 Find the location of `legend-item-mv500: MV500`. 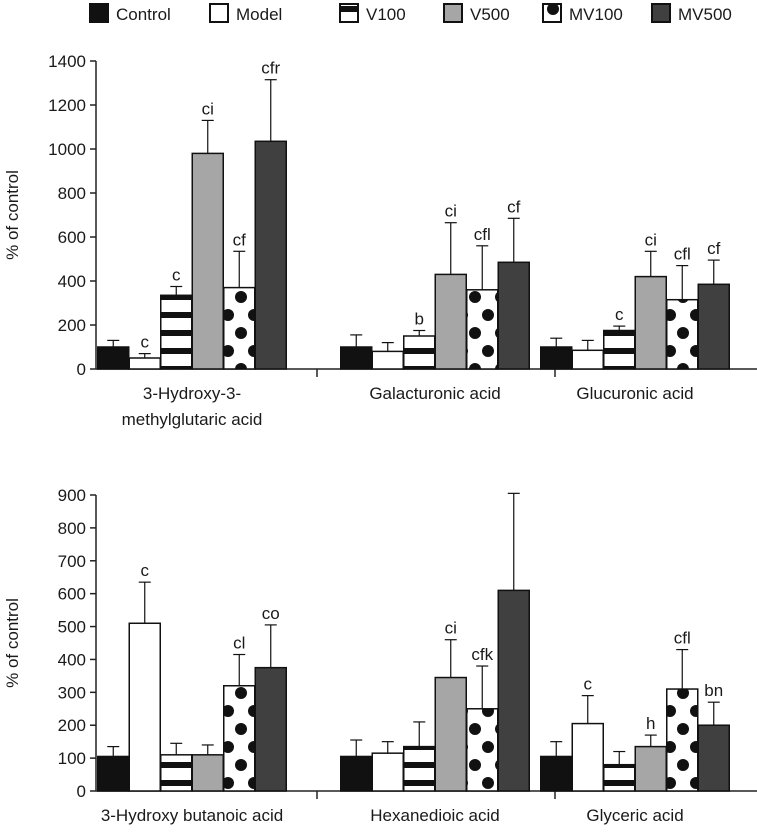

legend-item-mv500: MV500 is located at coordinates (691, 13).